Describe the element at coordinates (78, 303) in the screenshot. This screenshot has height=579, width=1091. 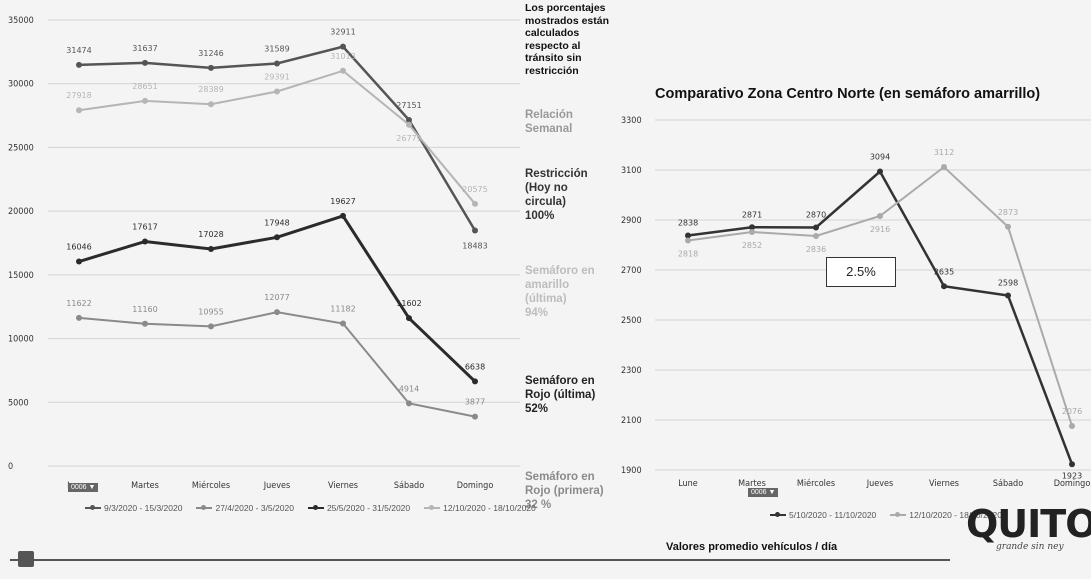
I see `data-label: 11622` at that location.